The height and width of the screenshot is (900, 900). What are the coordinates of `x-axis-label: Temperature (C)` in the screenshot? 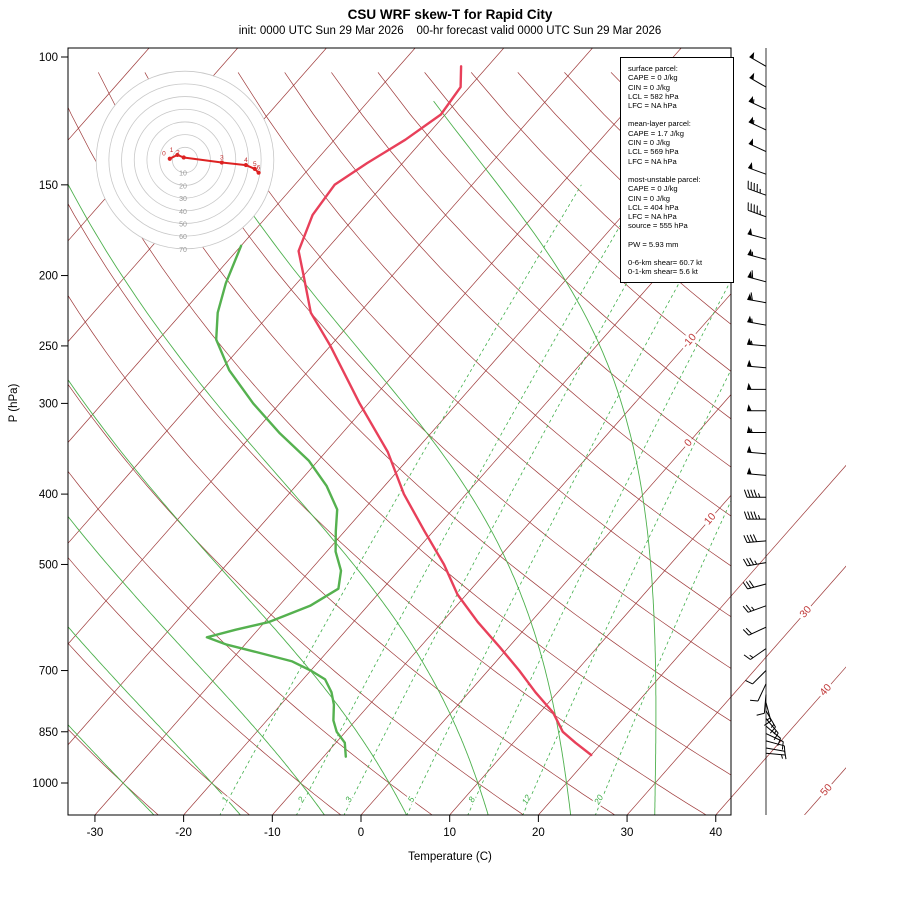 It's located at (450, 857).